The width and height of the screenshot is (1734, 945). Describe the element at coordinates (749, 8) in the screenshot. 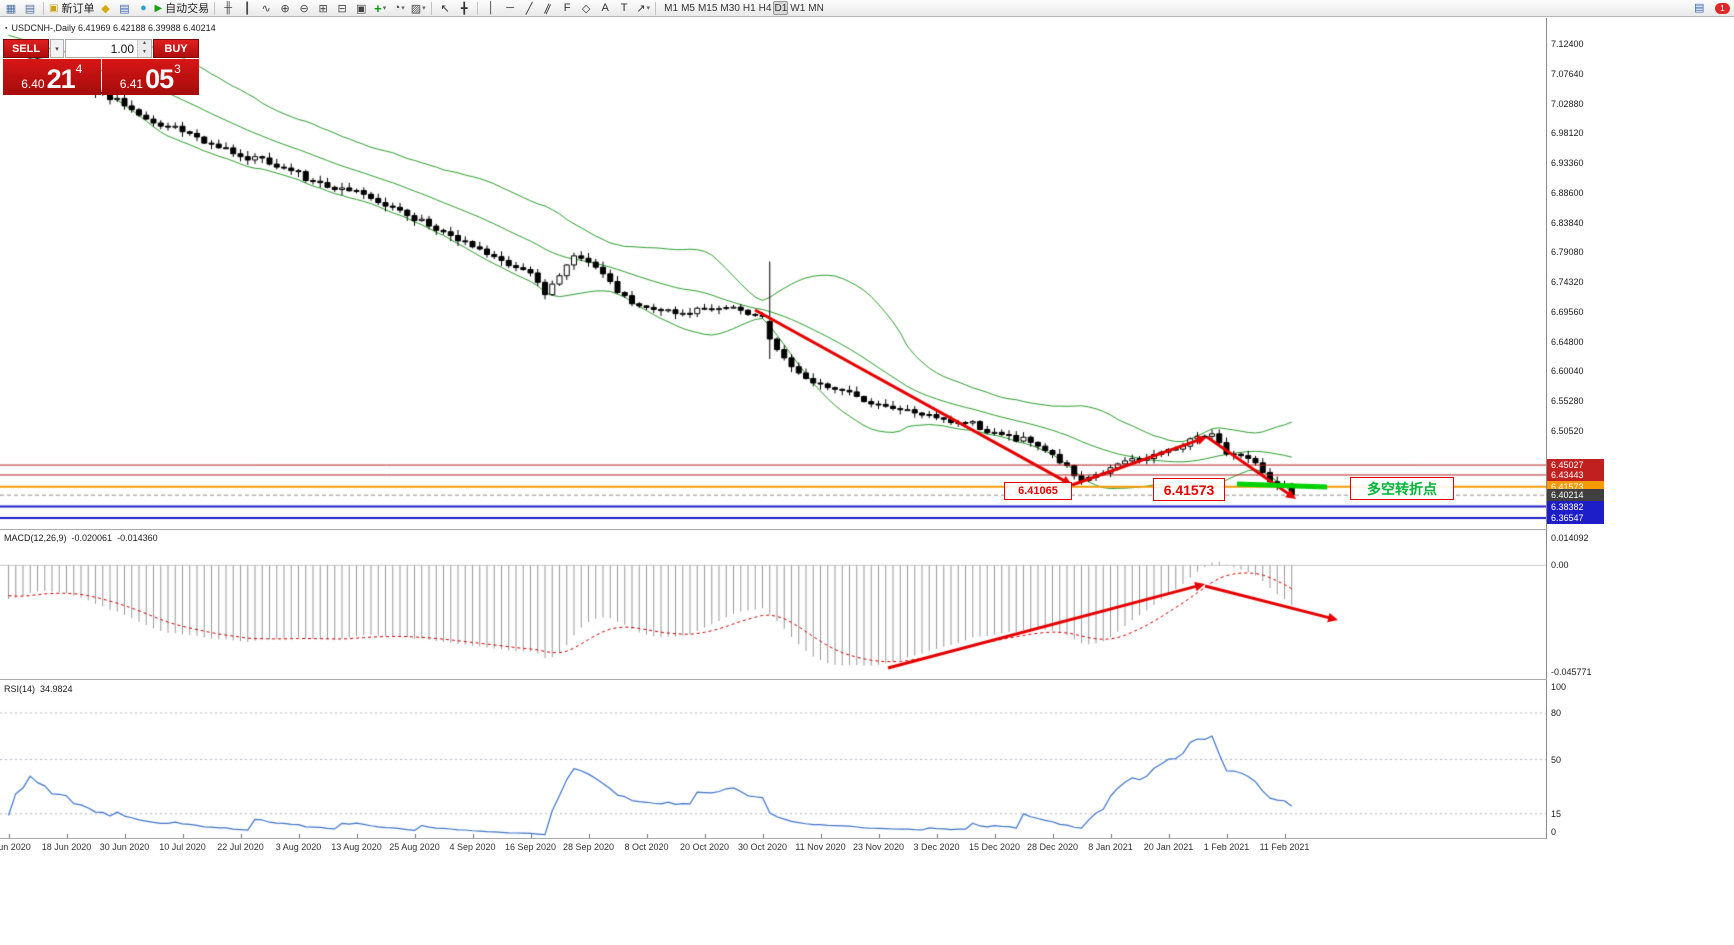

I see `timeframe-button-h1: H1` at that location.